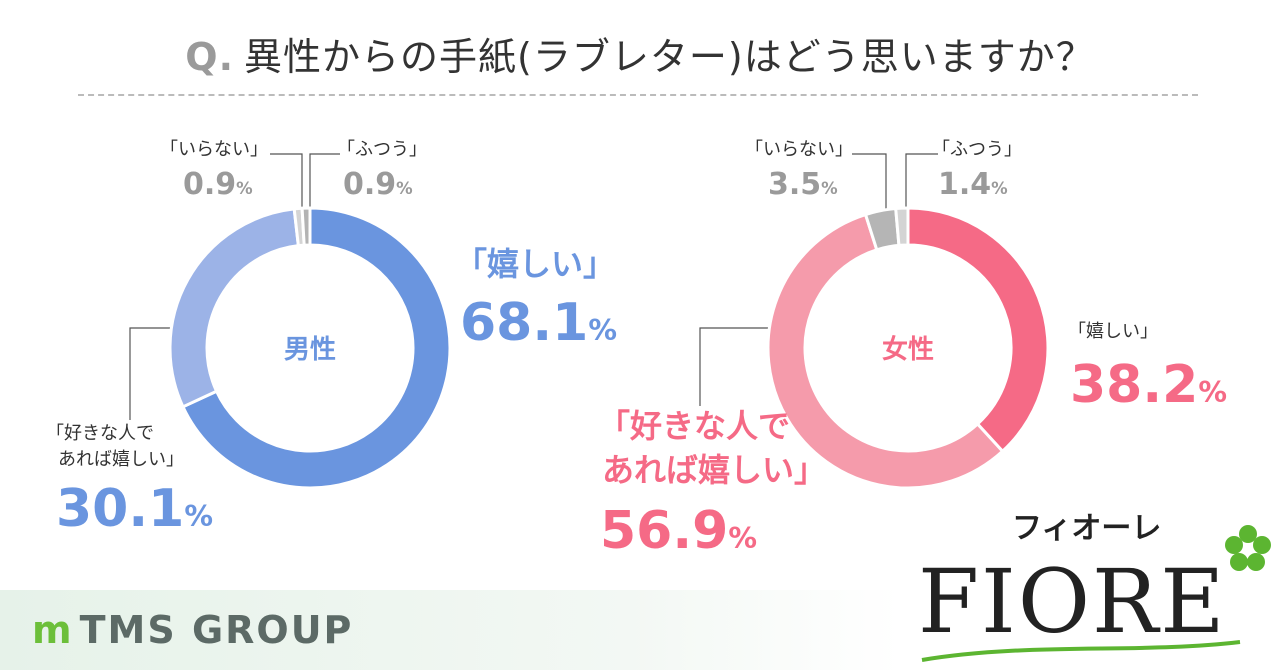 The height and width of the screenshot is (670, 1280). Describe the element at coordinates (210, 57) in the screenshot. I see `q-mark: Q.` at that location.